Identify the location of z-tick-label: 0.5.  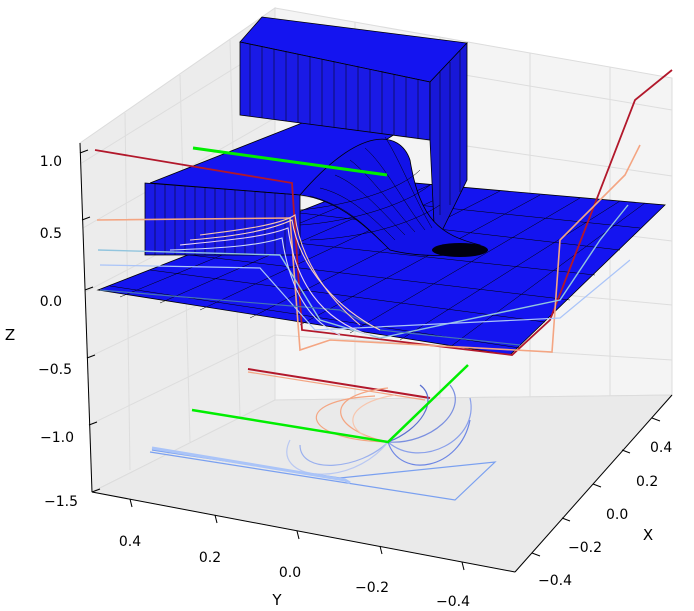
(51, 234).